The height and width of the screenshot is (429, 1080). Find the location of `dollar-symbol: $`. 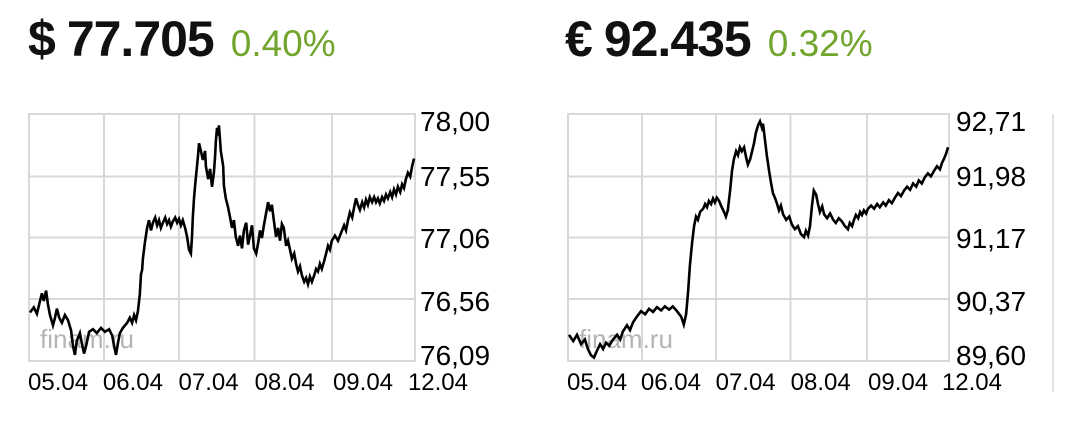

dollar-symbol: $ is located at coordinates (42, 39).